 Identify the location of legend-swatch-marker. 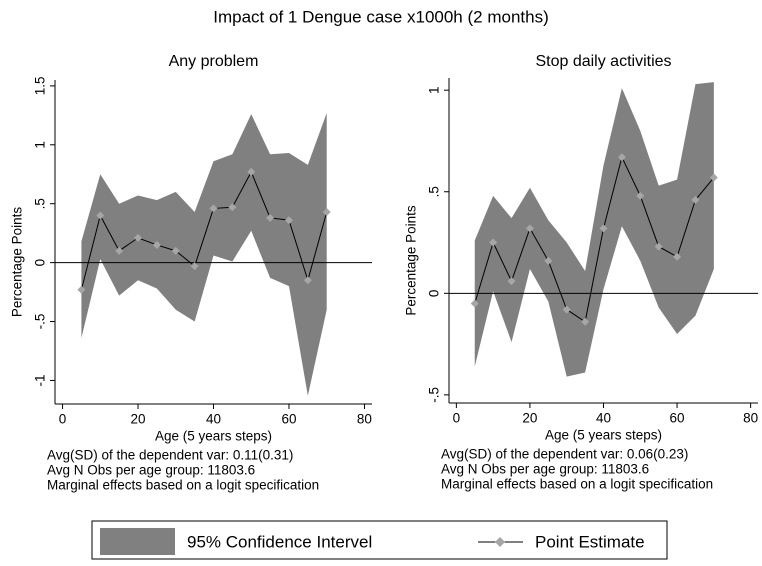
(500, 542).